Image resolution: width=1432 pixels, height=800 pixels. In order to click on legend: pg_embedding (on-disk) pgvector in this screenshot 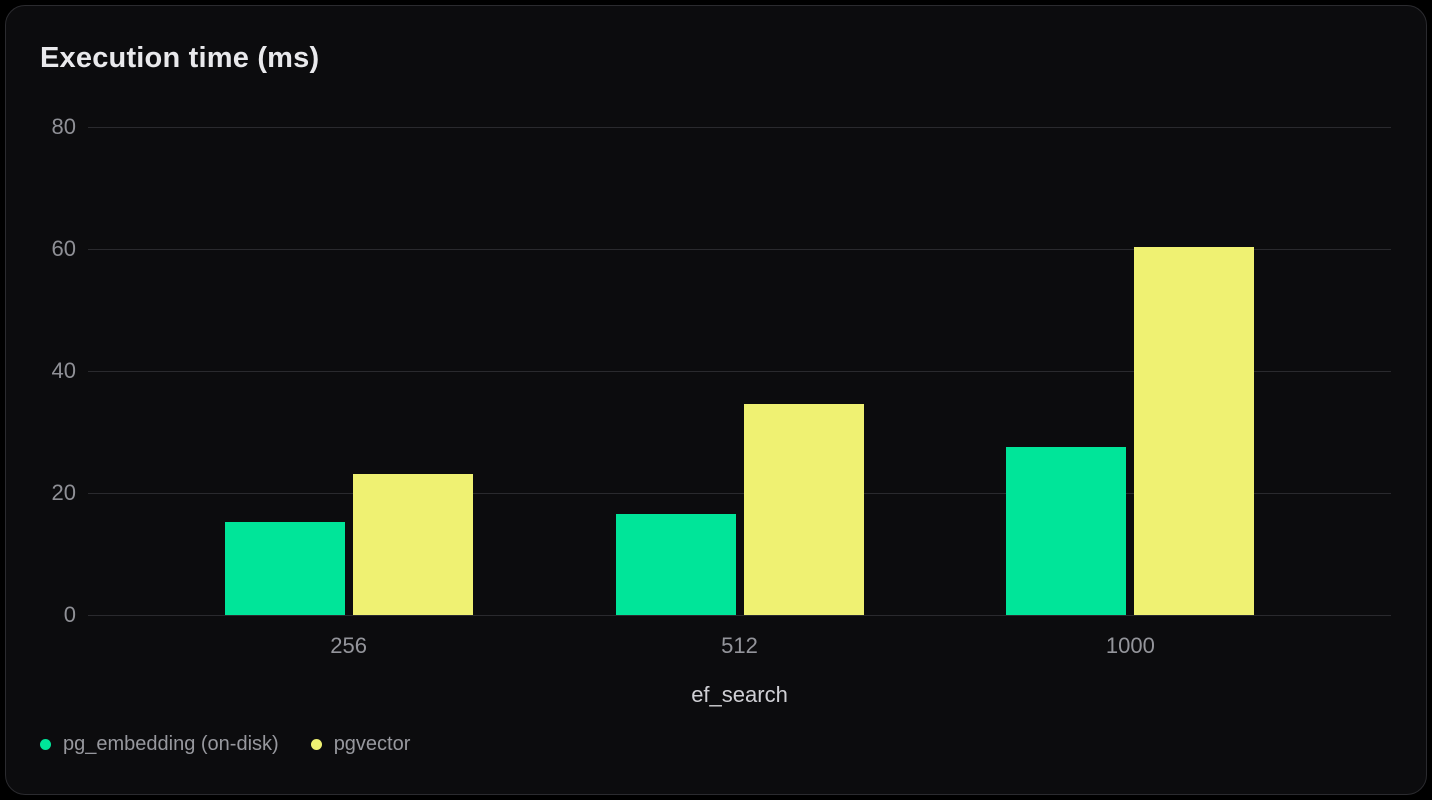, I will do `click(225, 744)`.